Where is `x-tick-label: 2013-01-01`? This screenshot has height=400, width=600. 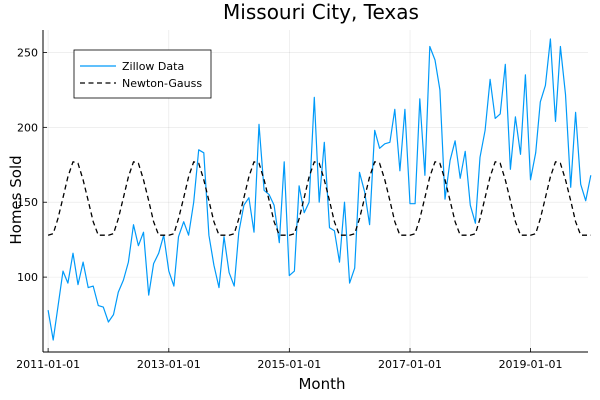
x-tick-label: 2013-01-01 is located at coordinates (169, 364).